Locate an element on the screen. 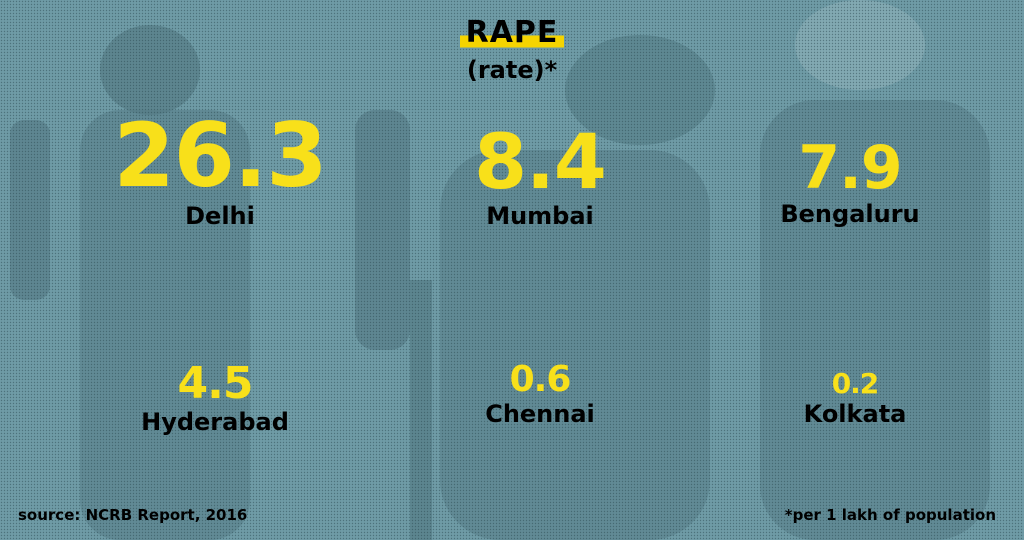 Image resolution: width=1024 pixels, height=540 pixels. stat-city: Chennai is located at coordinates (540, 414).